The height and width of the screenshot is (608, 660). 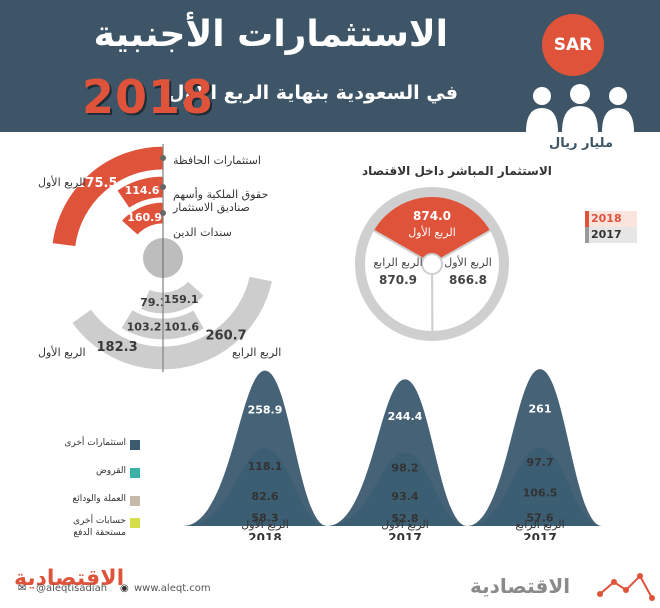 What do you see at coordinates (172, 588) in the screenshot?
I see `website-link: www.aleqt.com` at bounding box center [172, 588].